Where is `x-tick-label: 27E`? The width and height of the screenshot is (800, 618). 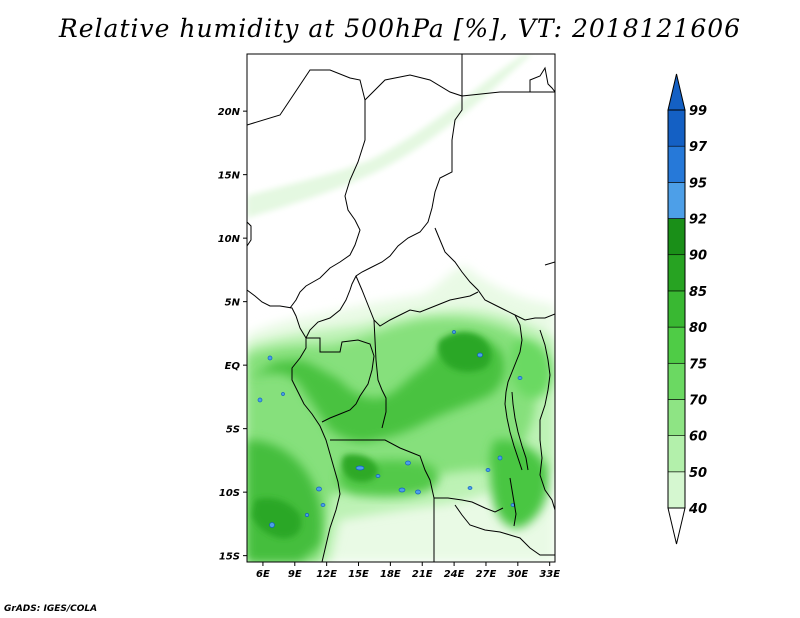
x-tick-label: 27E is located at coordinates (486, 574).